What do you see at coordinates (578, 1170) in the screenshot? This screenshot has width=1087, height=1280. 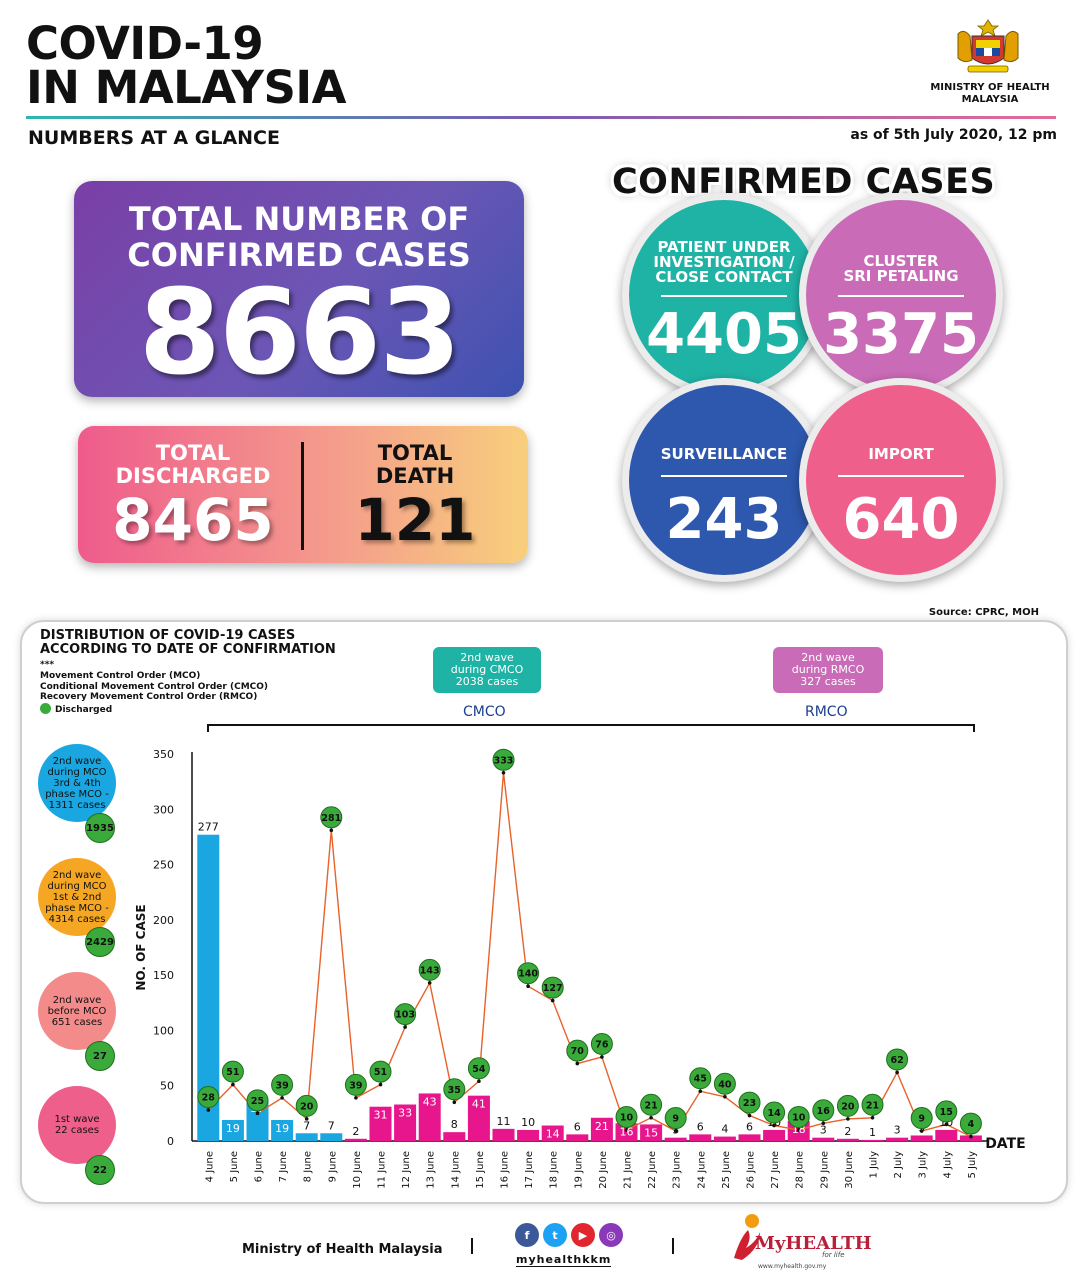 I see `x-tick-label: 19 June` at bounding box center [578, 1170].